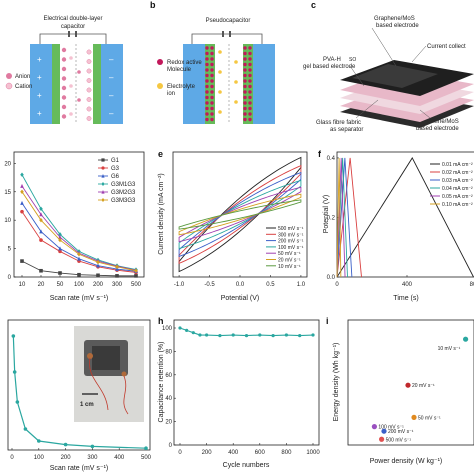  Describe the element at coordinates (408, 385) in the screenshot. I see `panel-i-data-point` at that location.